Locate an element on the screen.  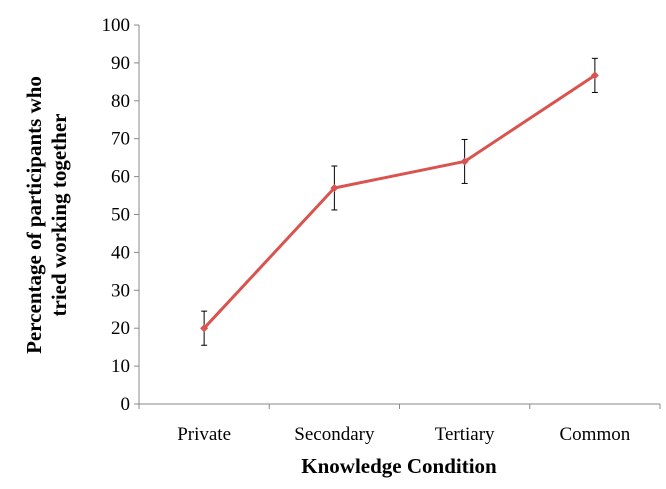
y-tick-label: 90 is located at coordinates (120, 63).